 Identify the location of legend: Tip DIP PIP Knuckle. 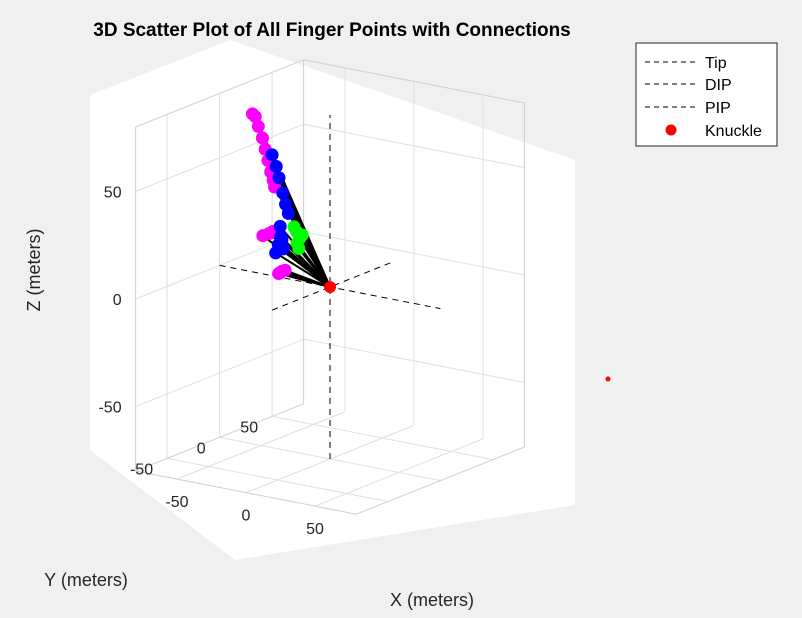
(706, 94).